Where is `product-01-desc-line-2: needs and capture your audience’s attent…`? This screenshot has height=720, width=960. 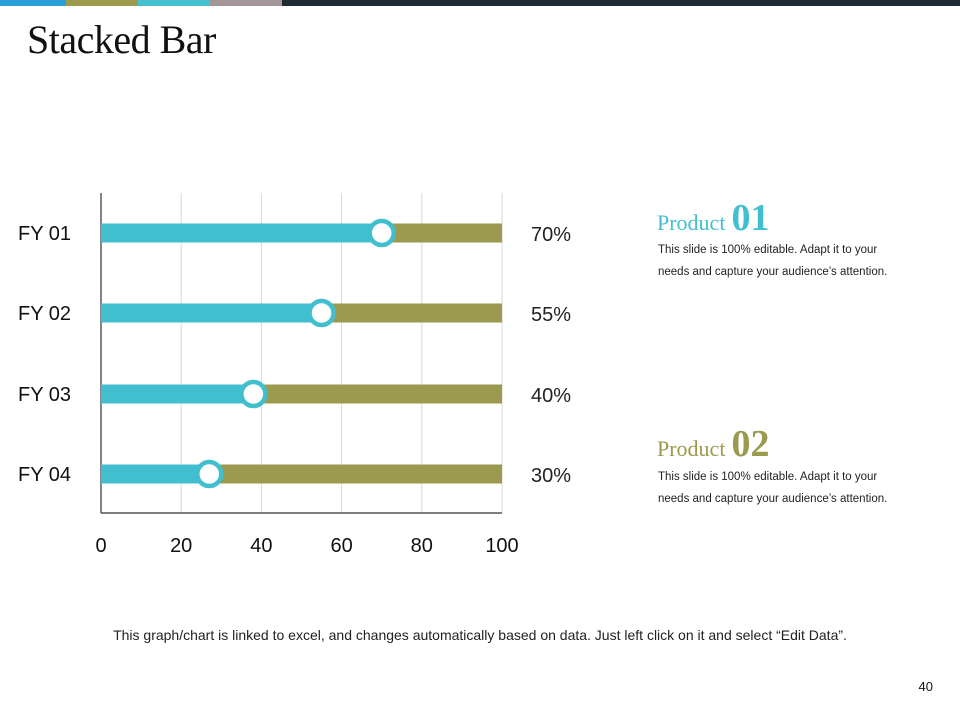 product-01-desc-line-2: needs and capture your audience’s attent… is located at coordinates (773, 272).